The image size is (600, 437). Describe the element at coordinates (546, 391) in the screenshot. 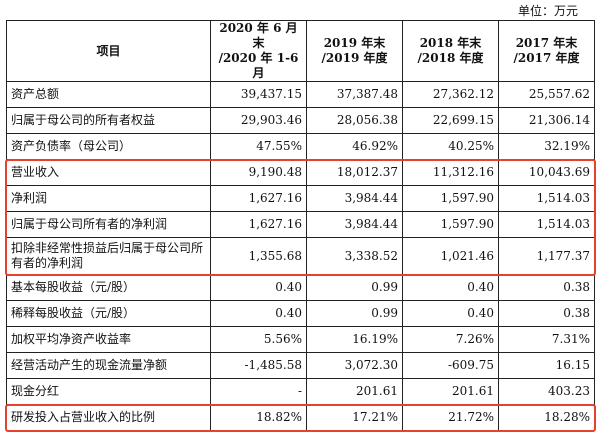

I see `cell-value: 403.23` at that location.